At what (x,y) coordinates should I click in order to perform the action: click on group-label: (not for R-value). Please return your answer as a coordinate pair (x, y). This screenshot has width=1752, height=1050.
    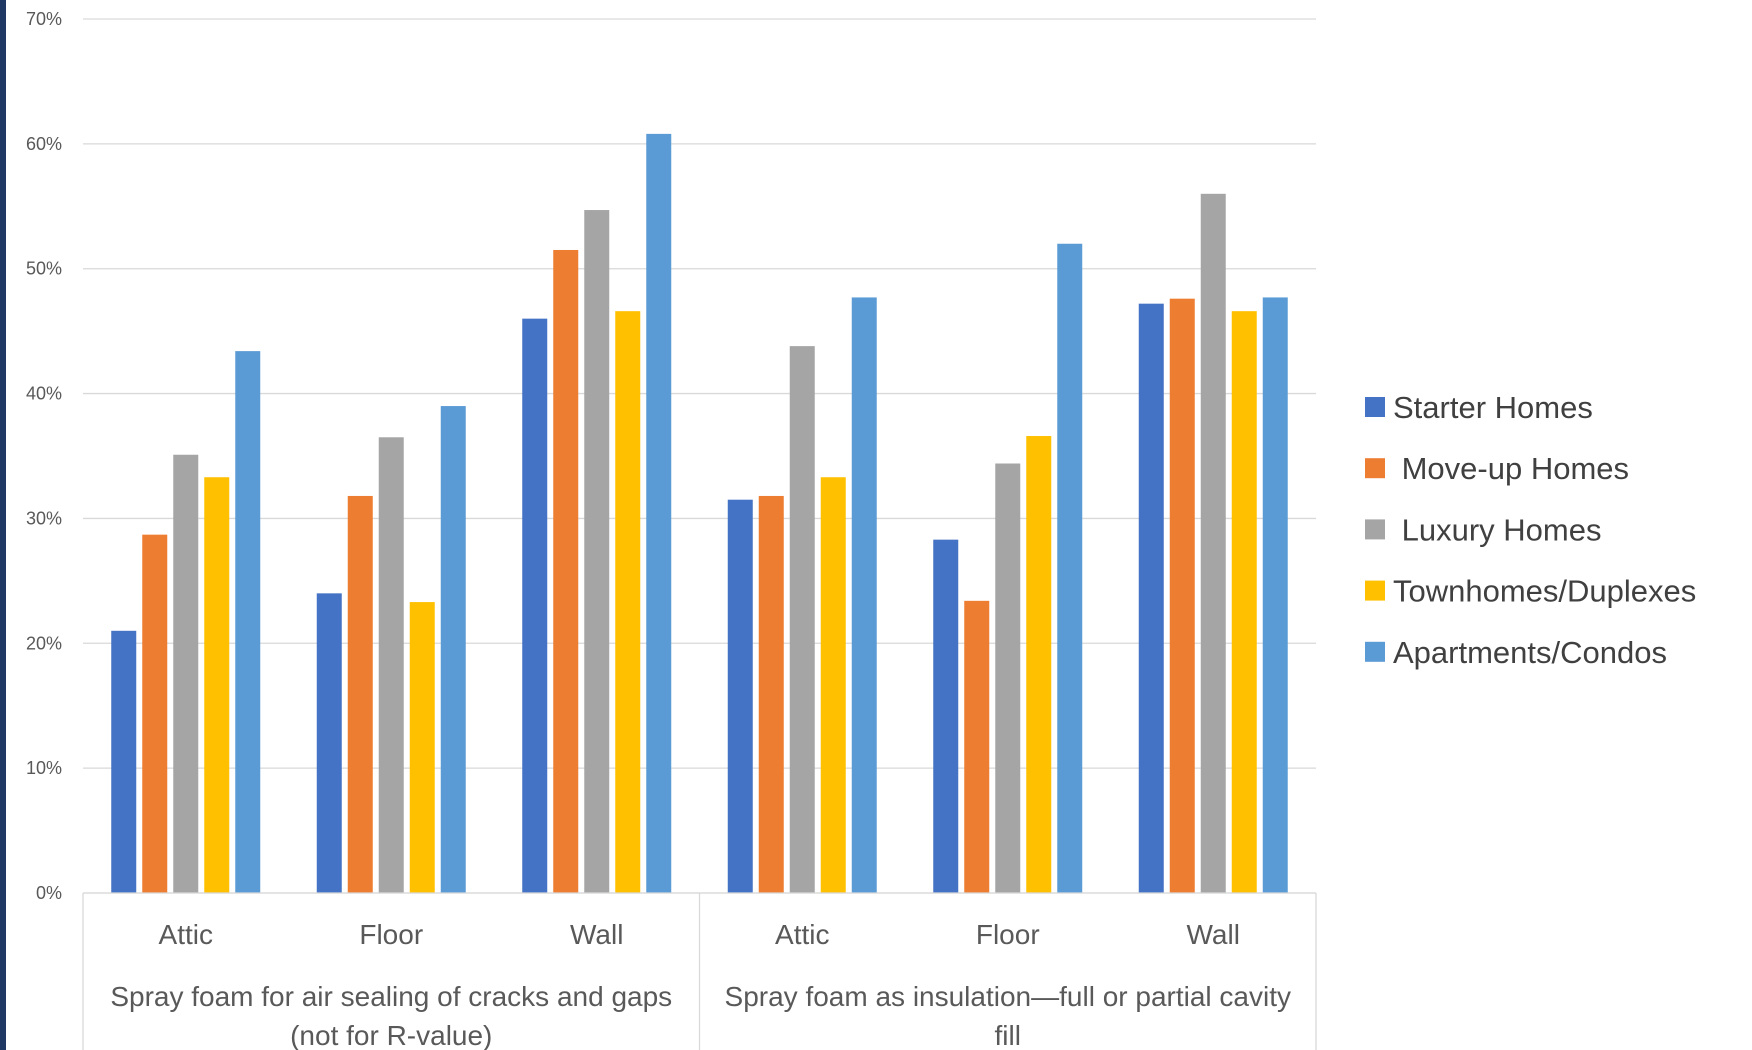
    Looking at the image, I should click on (391, 1035).